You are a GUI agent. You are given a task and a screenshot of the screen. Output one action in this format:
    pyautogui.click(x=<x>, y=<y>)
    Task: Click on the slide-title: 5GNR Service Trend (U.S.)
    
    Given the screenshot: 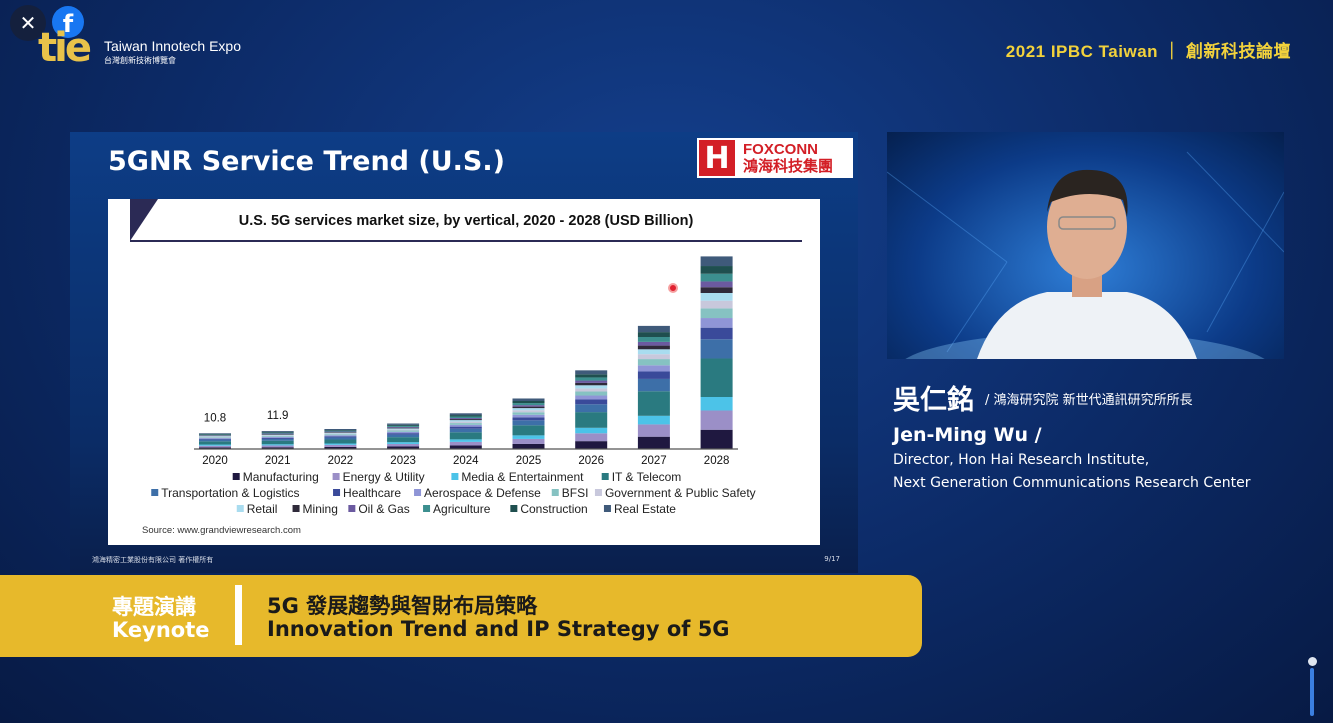 What is the action you would take?
    pyautogui.click(x=306, y=161)
    